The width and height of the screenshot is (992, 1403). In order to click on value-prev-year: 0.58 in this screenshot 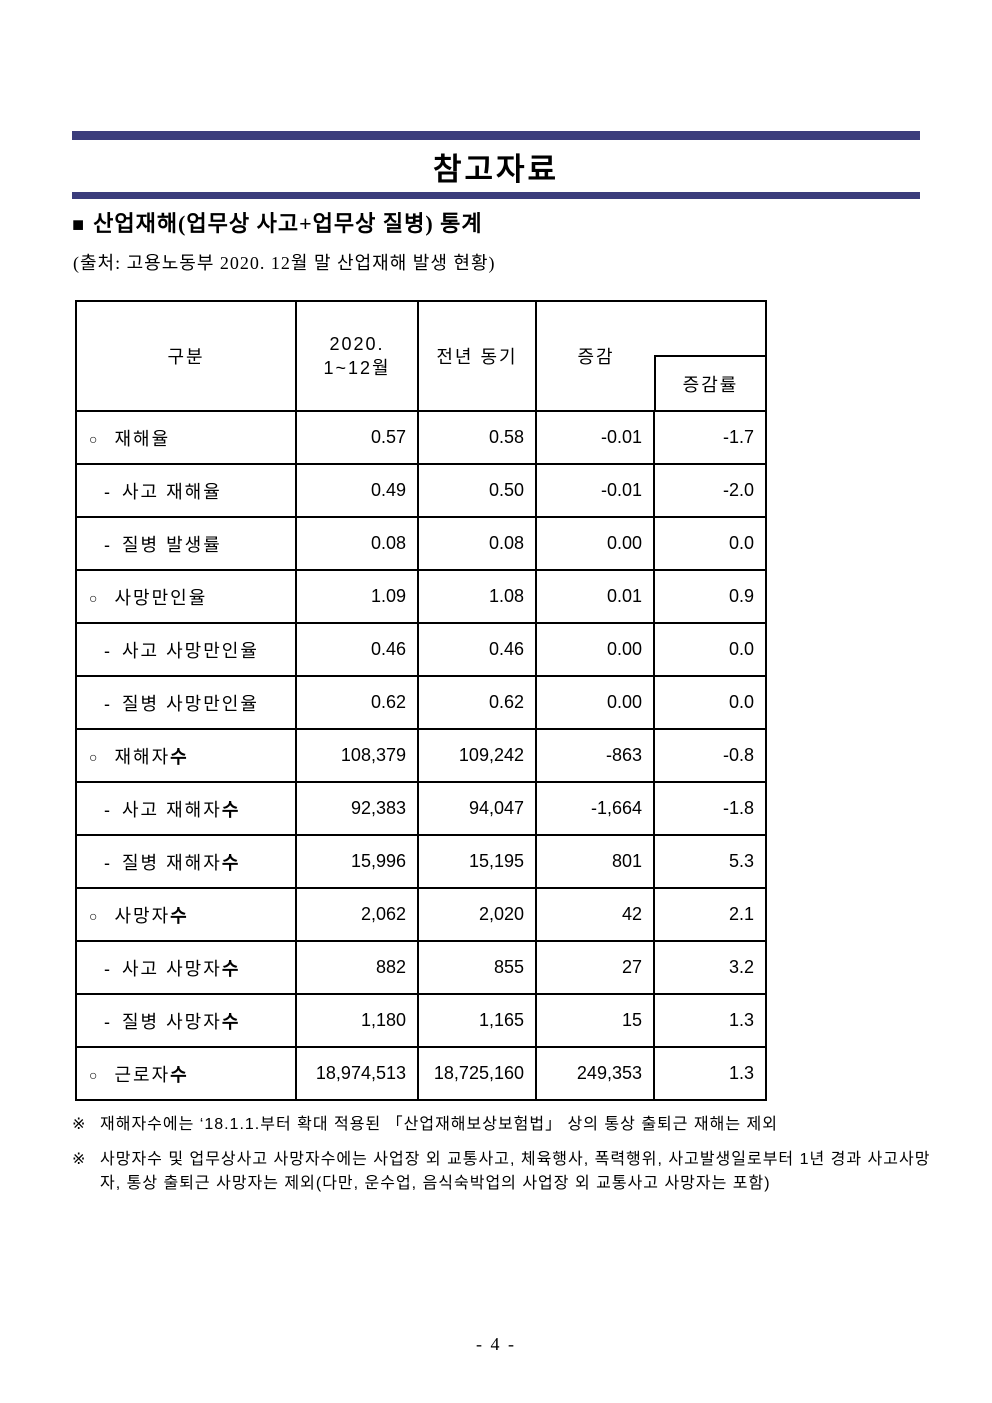, I will do `click(477, 437)`.